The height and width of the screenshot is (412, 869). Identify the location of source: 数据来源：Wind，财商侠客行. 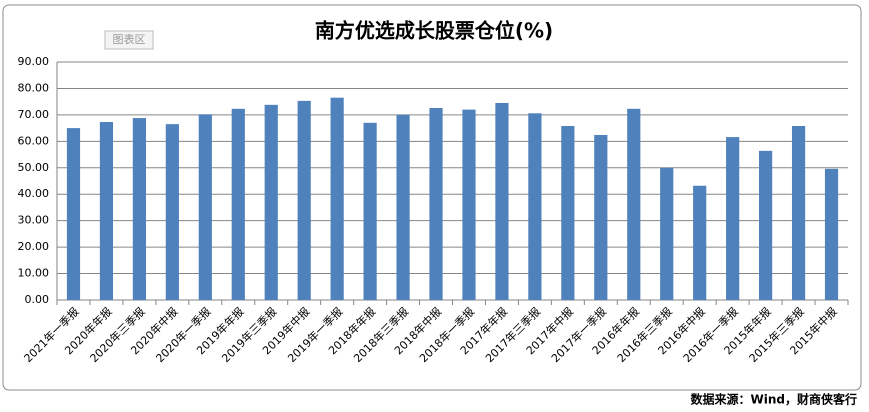
(774, 399).